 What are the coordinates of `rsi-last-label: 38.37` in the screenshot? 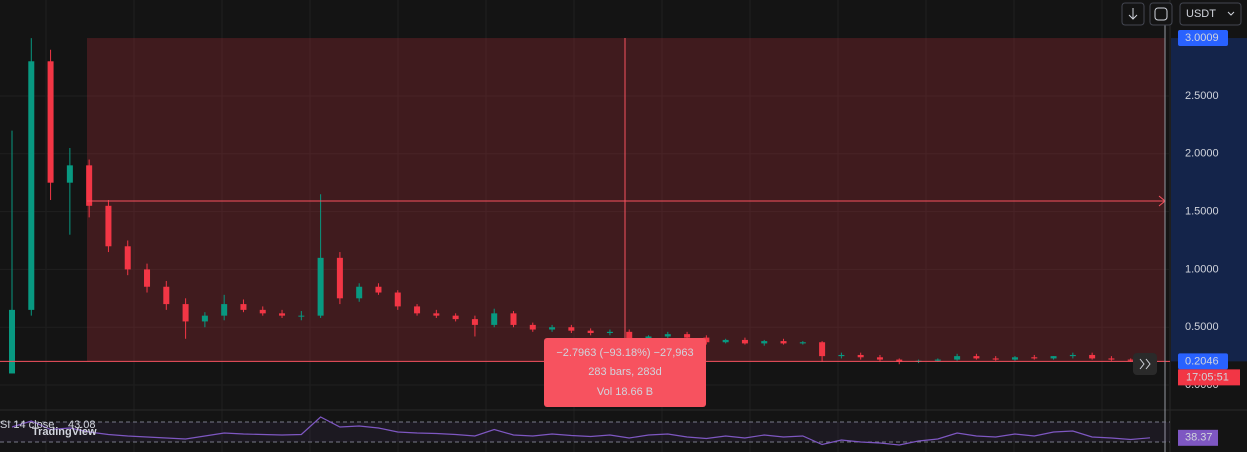 It's located at (1199, 438).